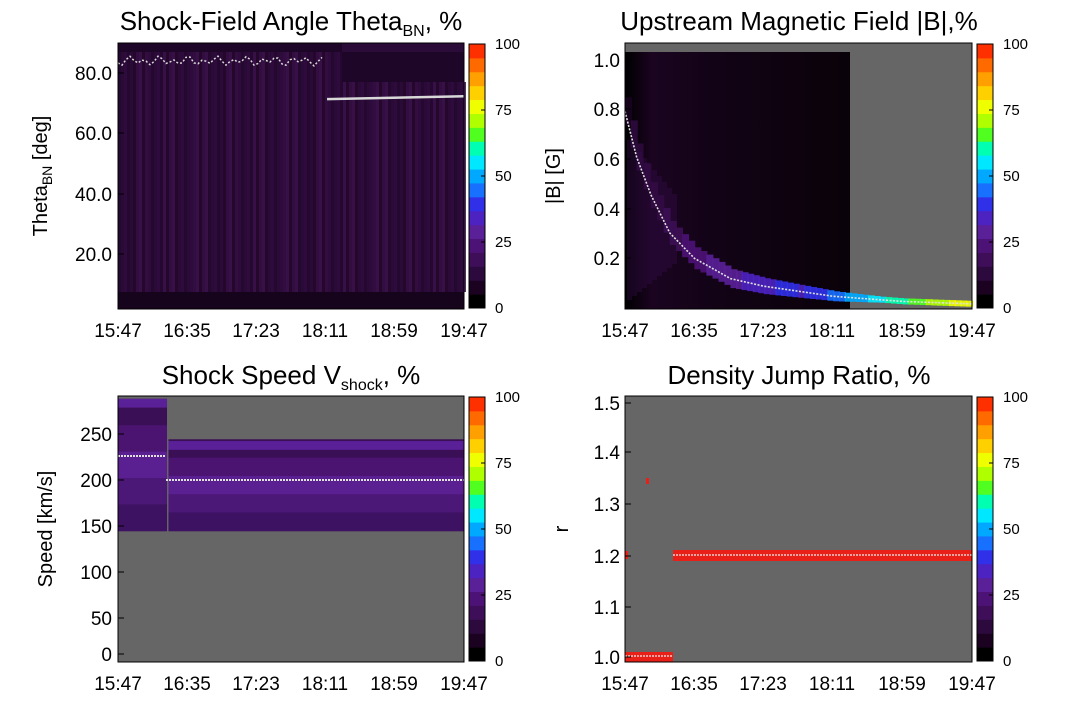 The image size is (1080, 725). Describe the element at coordinates (503, 242) in the screenshot. I see `colorbar-tick-label: 25` at that location.